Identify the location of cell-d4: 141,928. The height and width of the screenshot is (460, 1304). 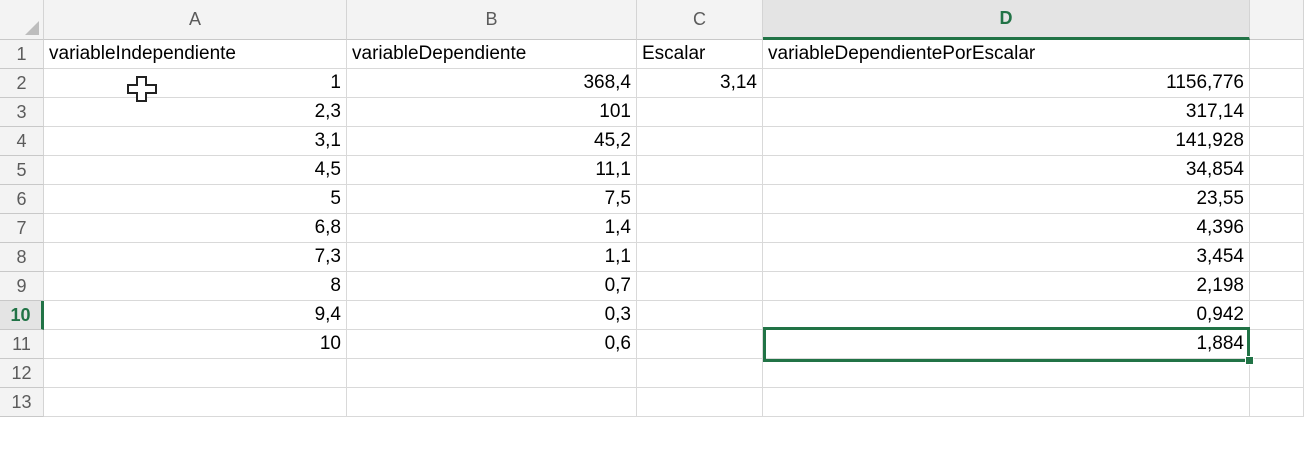
(1006, 141).